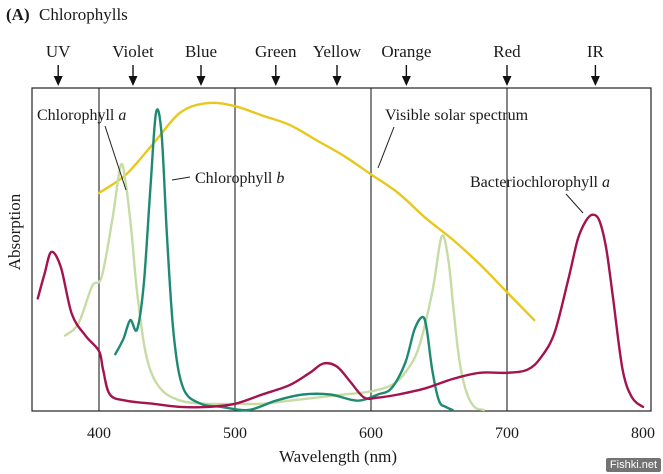 This screenshot has height=474, width=663. What do you see at coordinates (58, 51) in the screenshot?
I see `band-label-uv: UV` at bounding box center [58, 51].